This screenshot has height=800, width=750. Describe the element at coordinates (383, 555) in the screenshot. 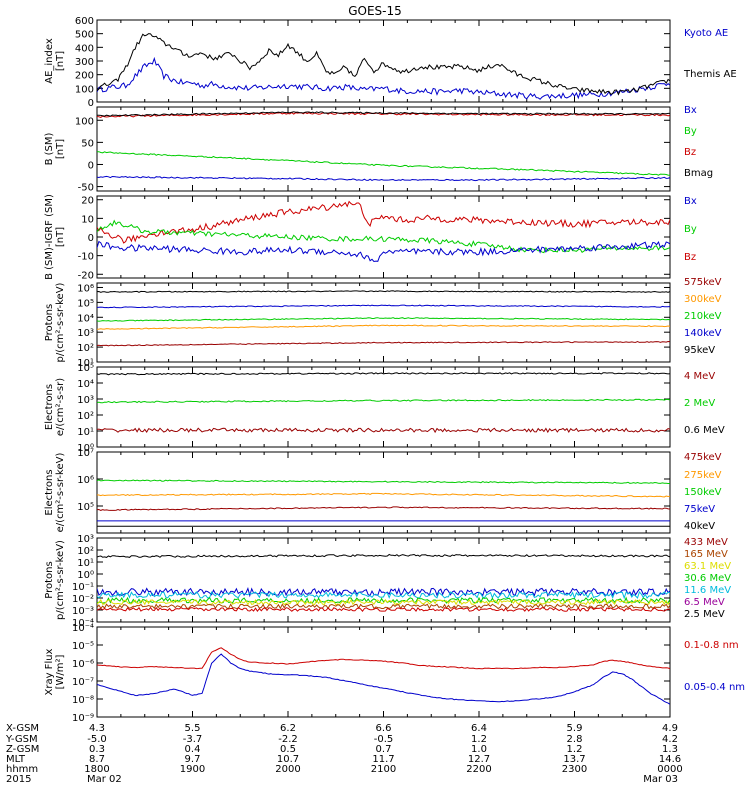

I see `series-433-mev` at that location.